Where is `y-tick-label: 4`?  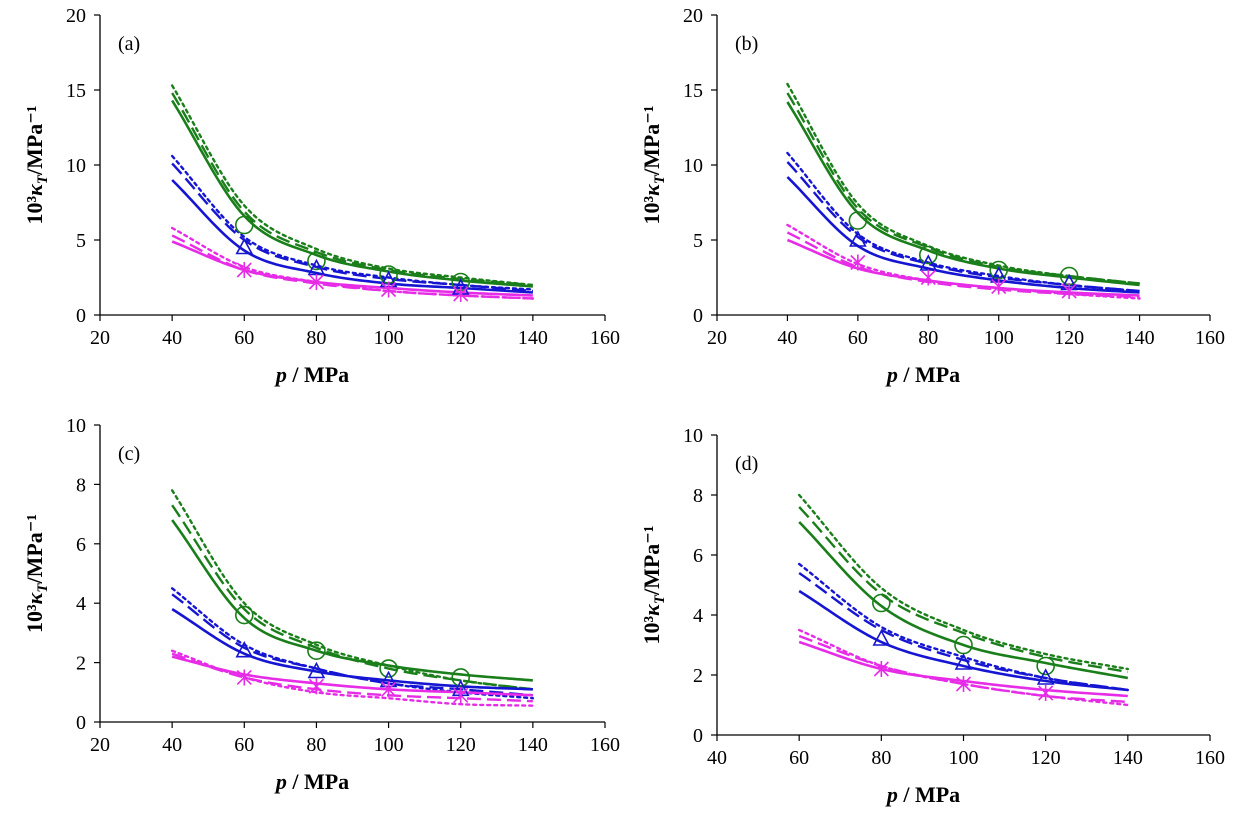 y-tick-label: 4 is located at coordinates (698, 616).